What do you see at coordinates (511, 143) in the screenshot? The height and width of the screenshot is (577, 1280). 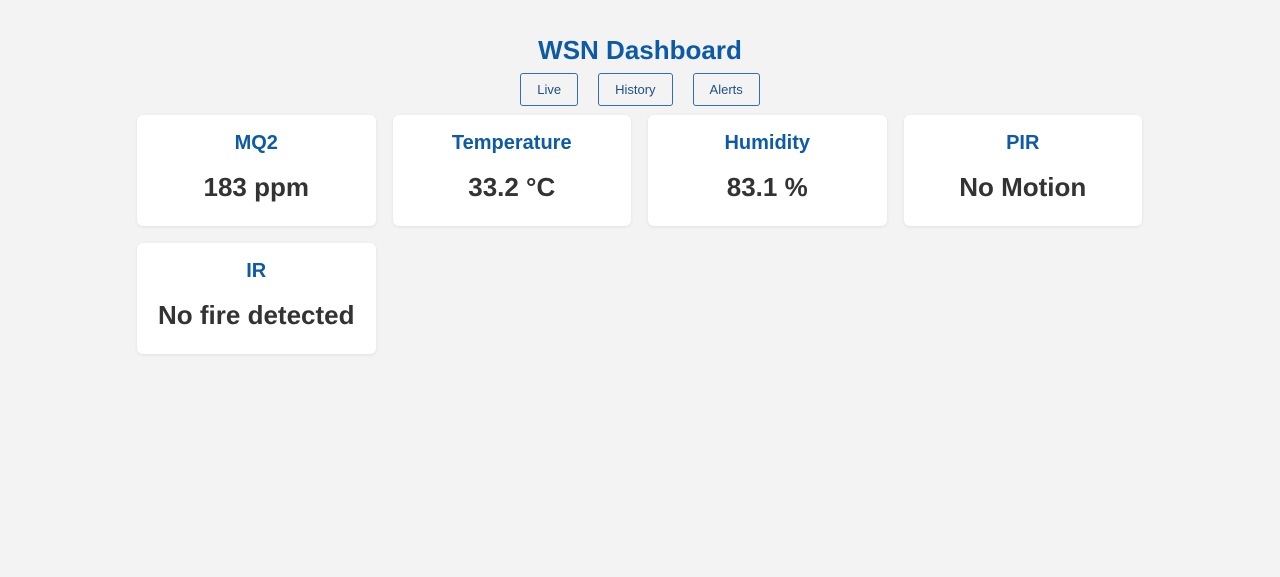 I see `sensor-card-label: Temperature` at bounding box center [511, 143].